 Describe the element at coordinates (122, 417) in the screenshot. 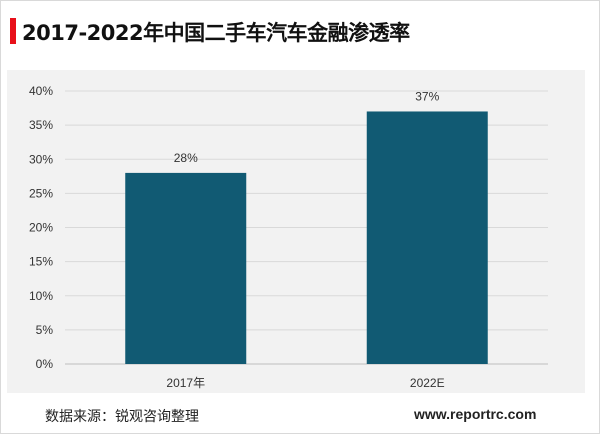

I see `data-source-note: 数据来源：锐观咨询整理` at that location.